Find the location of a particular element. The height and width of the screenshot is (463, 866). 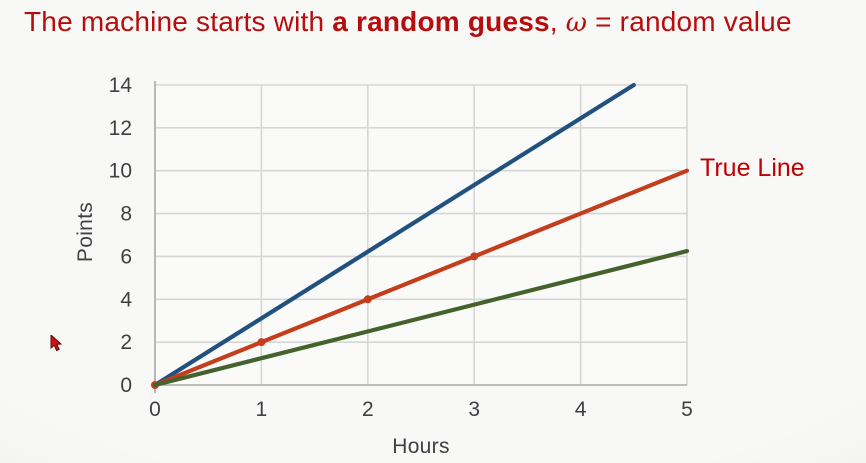

y-tick-label: 4 is located at coordinates (126, 299).